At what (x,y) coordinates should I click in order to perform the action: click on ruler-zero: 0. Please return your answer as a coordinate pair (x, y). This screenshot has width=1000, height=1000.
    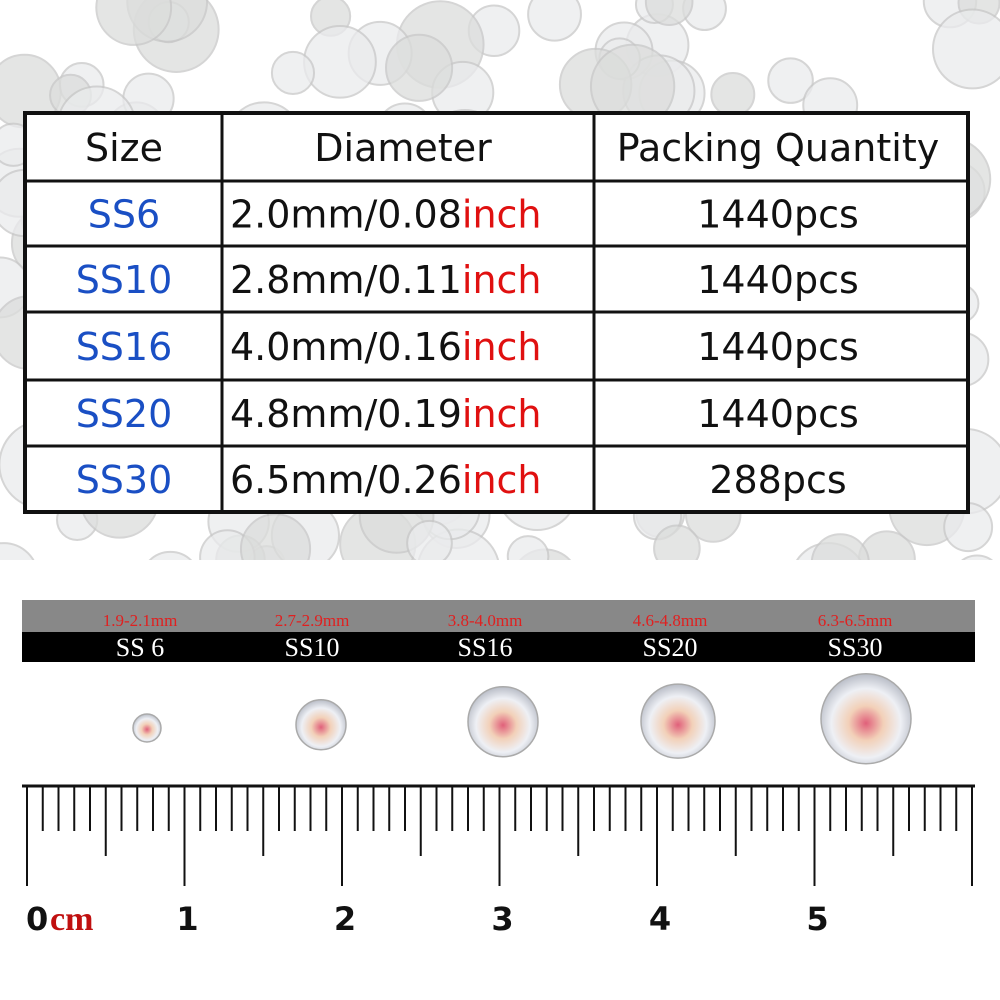
    Looking at the image, I should click on (37, 919).